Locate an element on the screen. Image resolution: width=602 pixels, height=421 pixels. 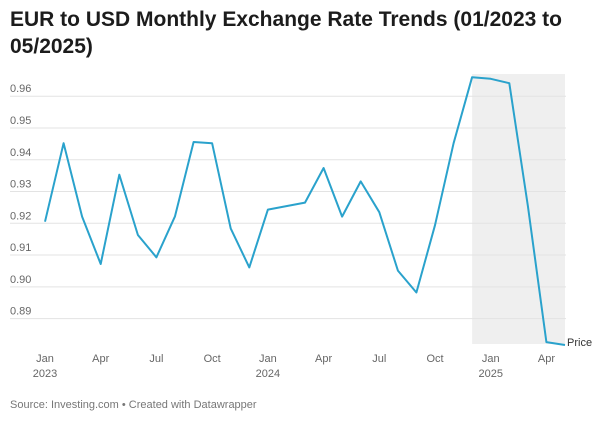
x-tick-year-label: 2024 is located at coordinates (268, 374).